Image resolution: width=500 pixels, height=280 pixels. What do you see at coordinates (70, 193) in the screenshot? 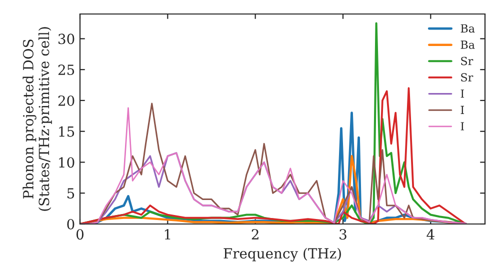
I see `y-tick-label: 5` at bounding box center [70, 193].